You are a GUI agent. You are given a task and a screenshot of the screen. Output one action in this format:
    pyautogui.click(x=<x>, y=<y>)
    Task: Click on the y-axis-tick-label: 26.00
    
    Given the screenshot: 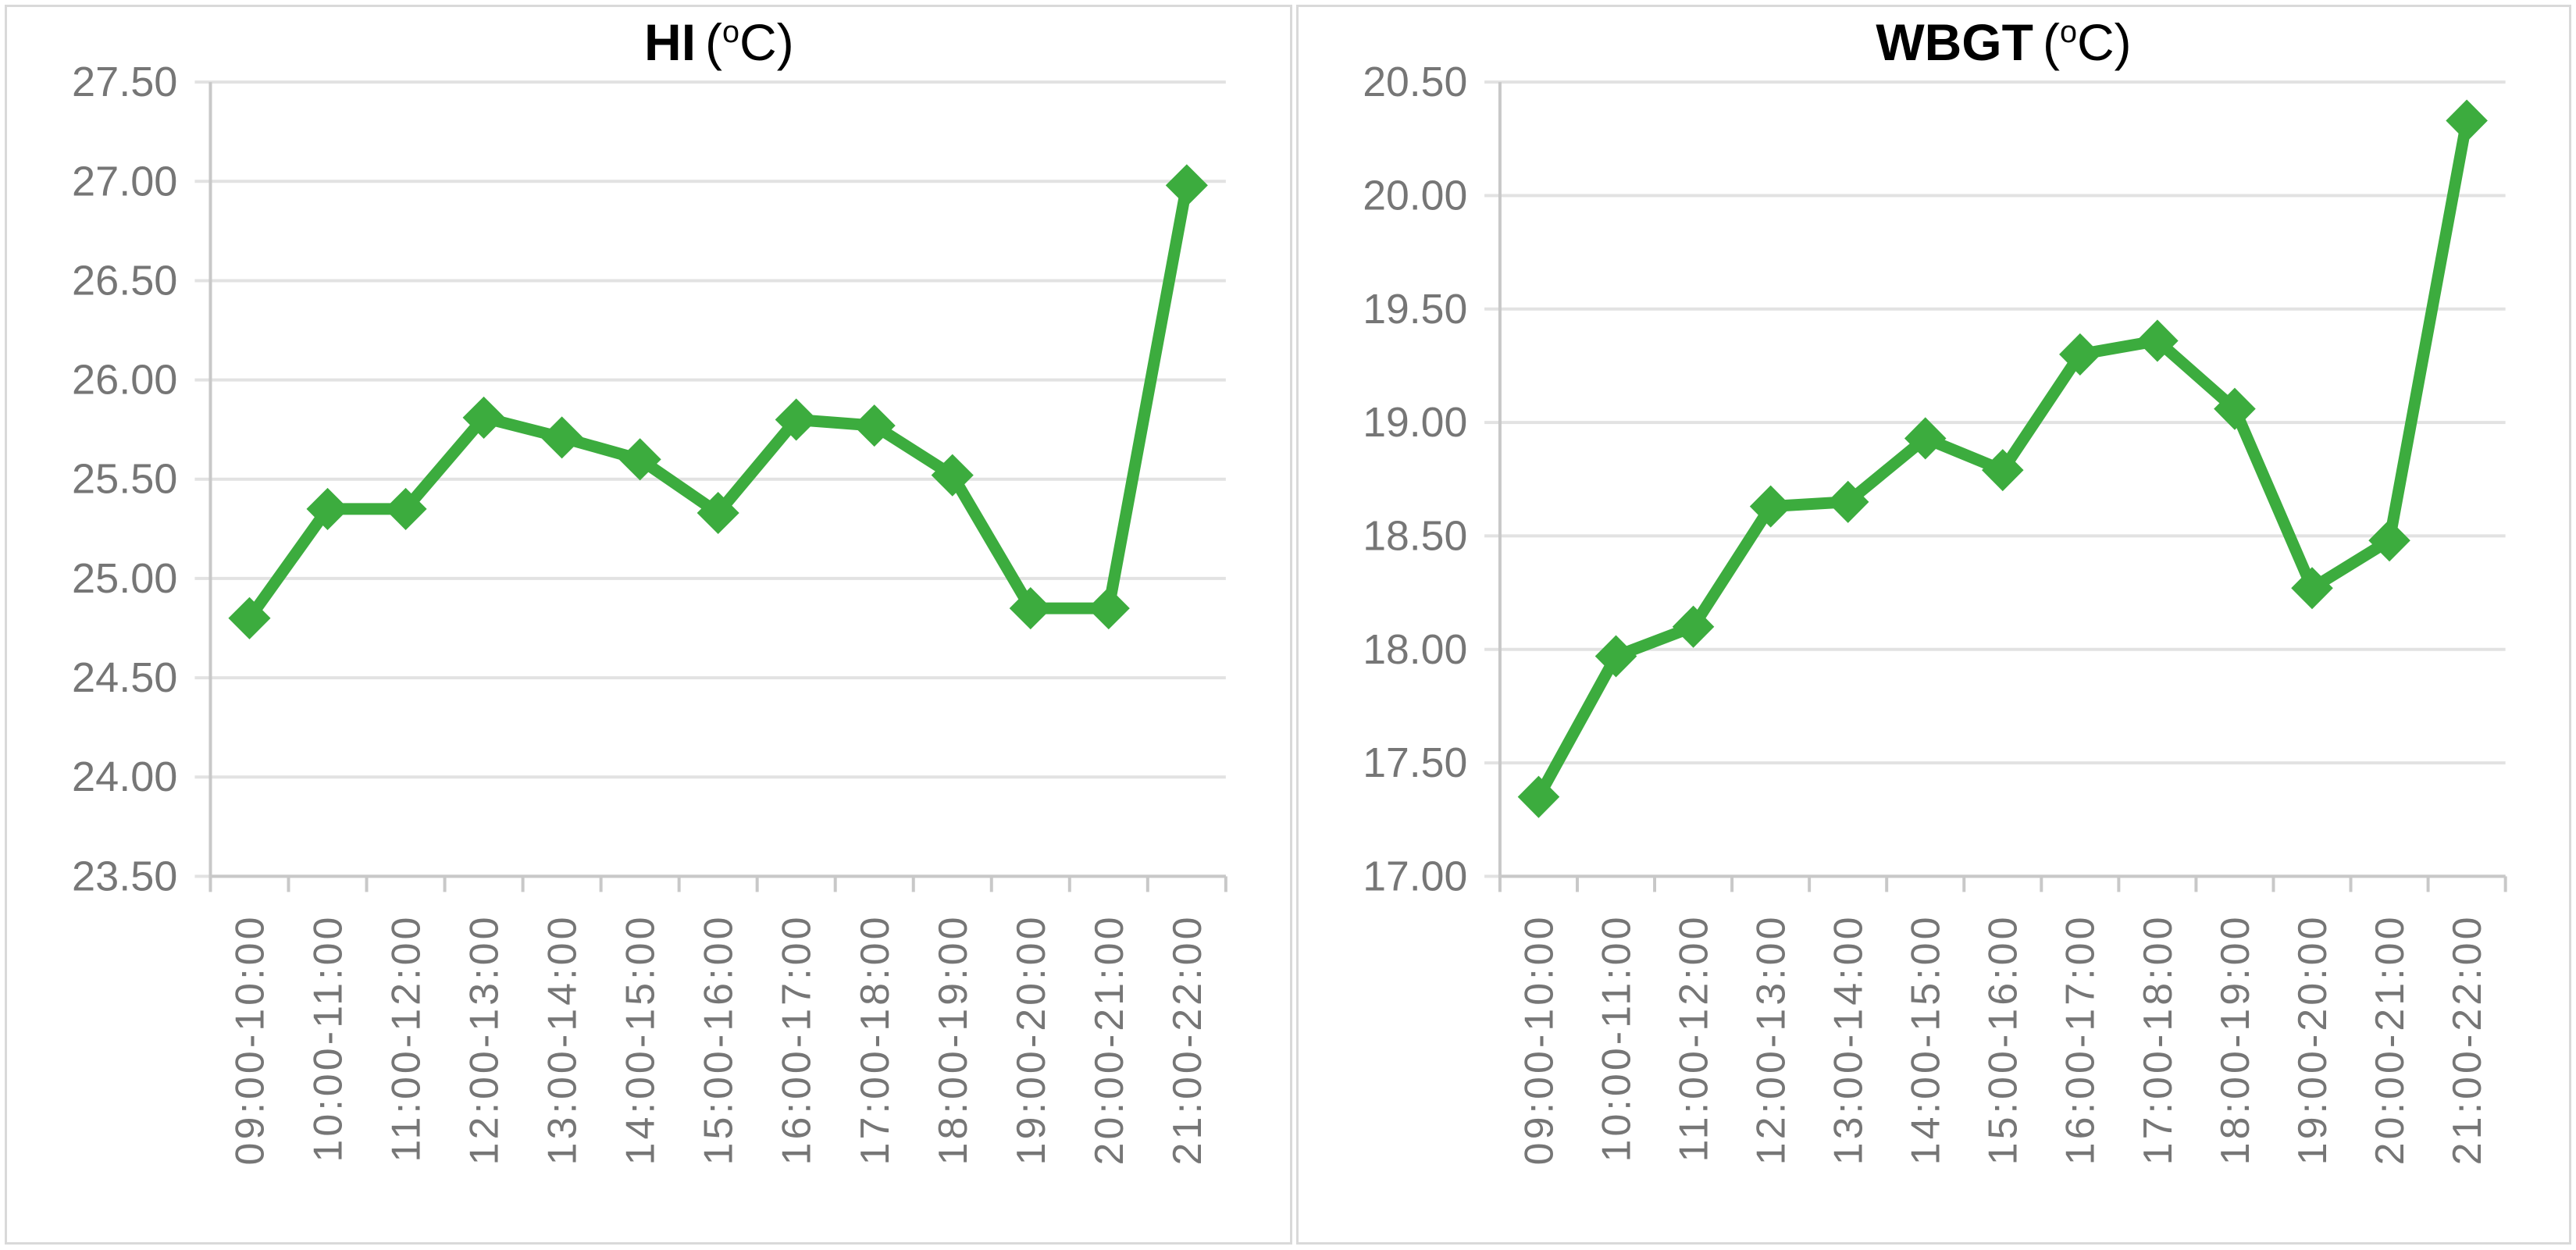 What is the action you would take?
    pyautogui.click(x=124, y=380)
    